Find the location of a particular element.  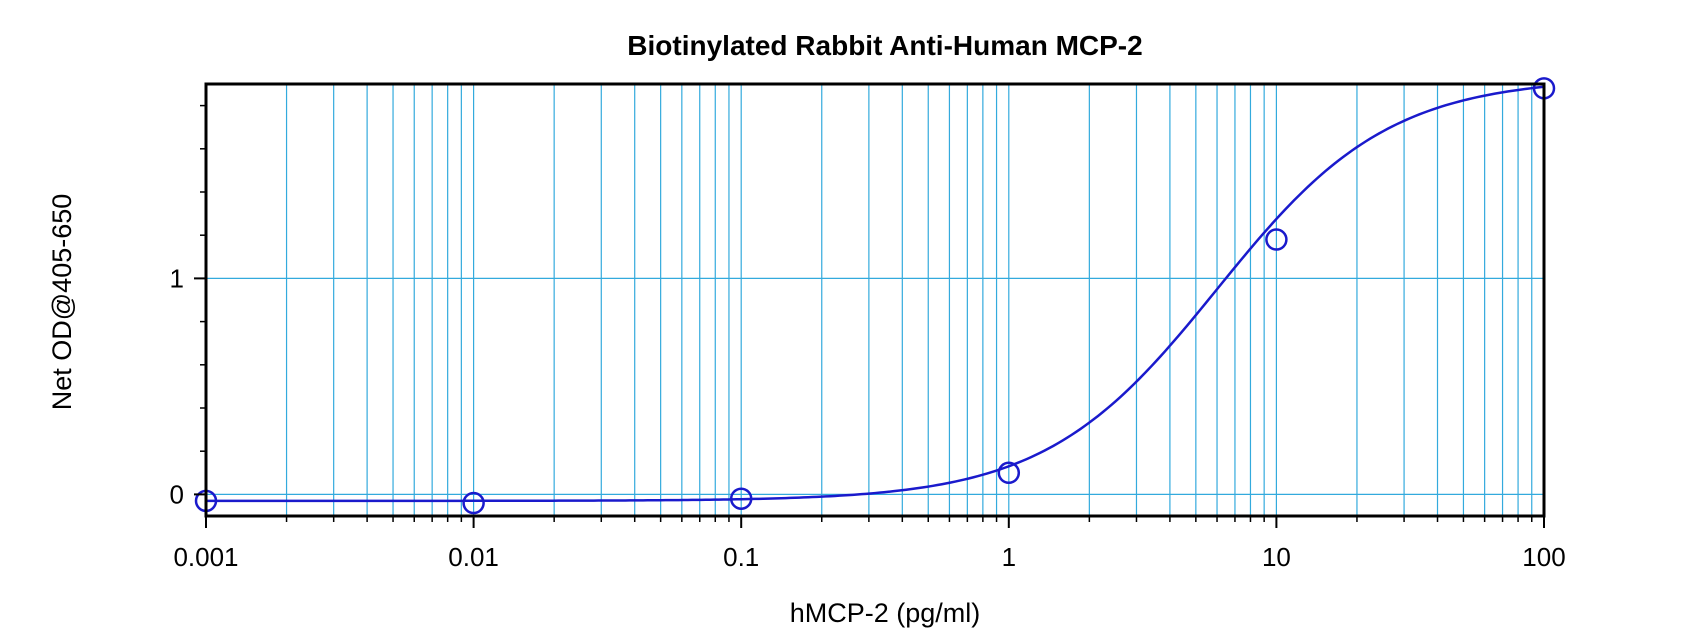

y-tick-label: 0 is located at coordinates (177, 494).